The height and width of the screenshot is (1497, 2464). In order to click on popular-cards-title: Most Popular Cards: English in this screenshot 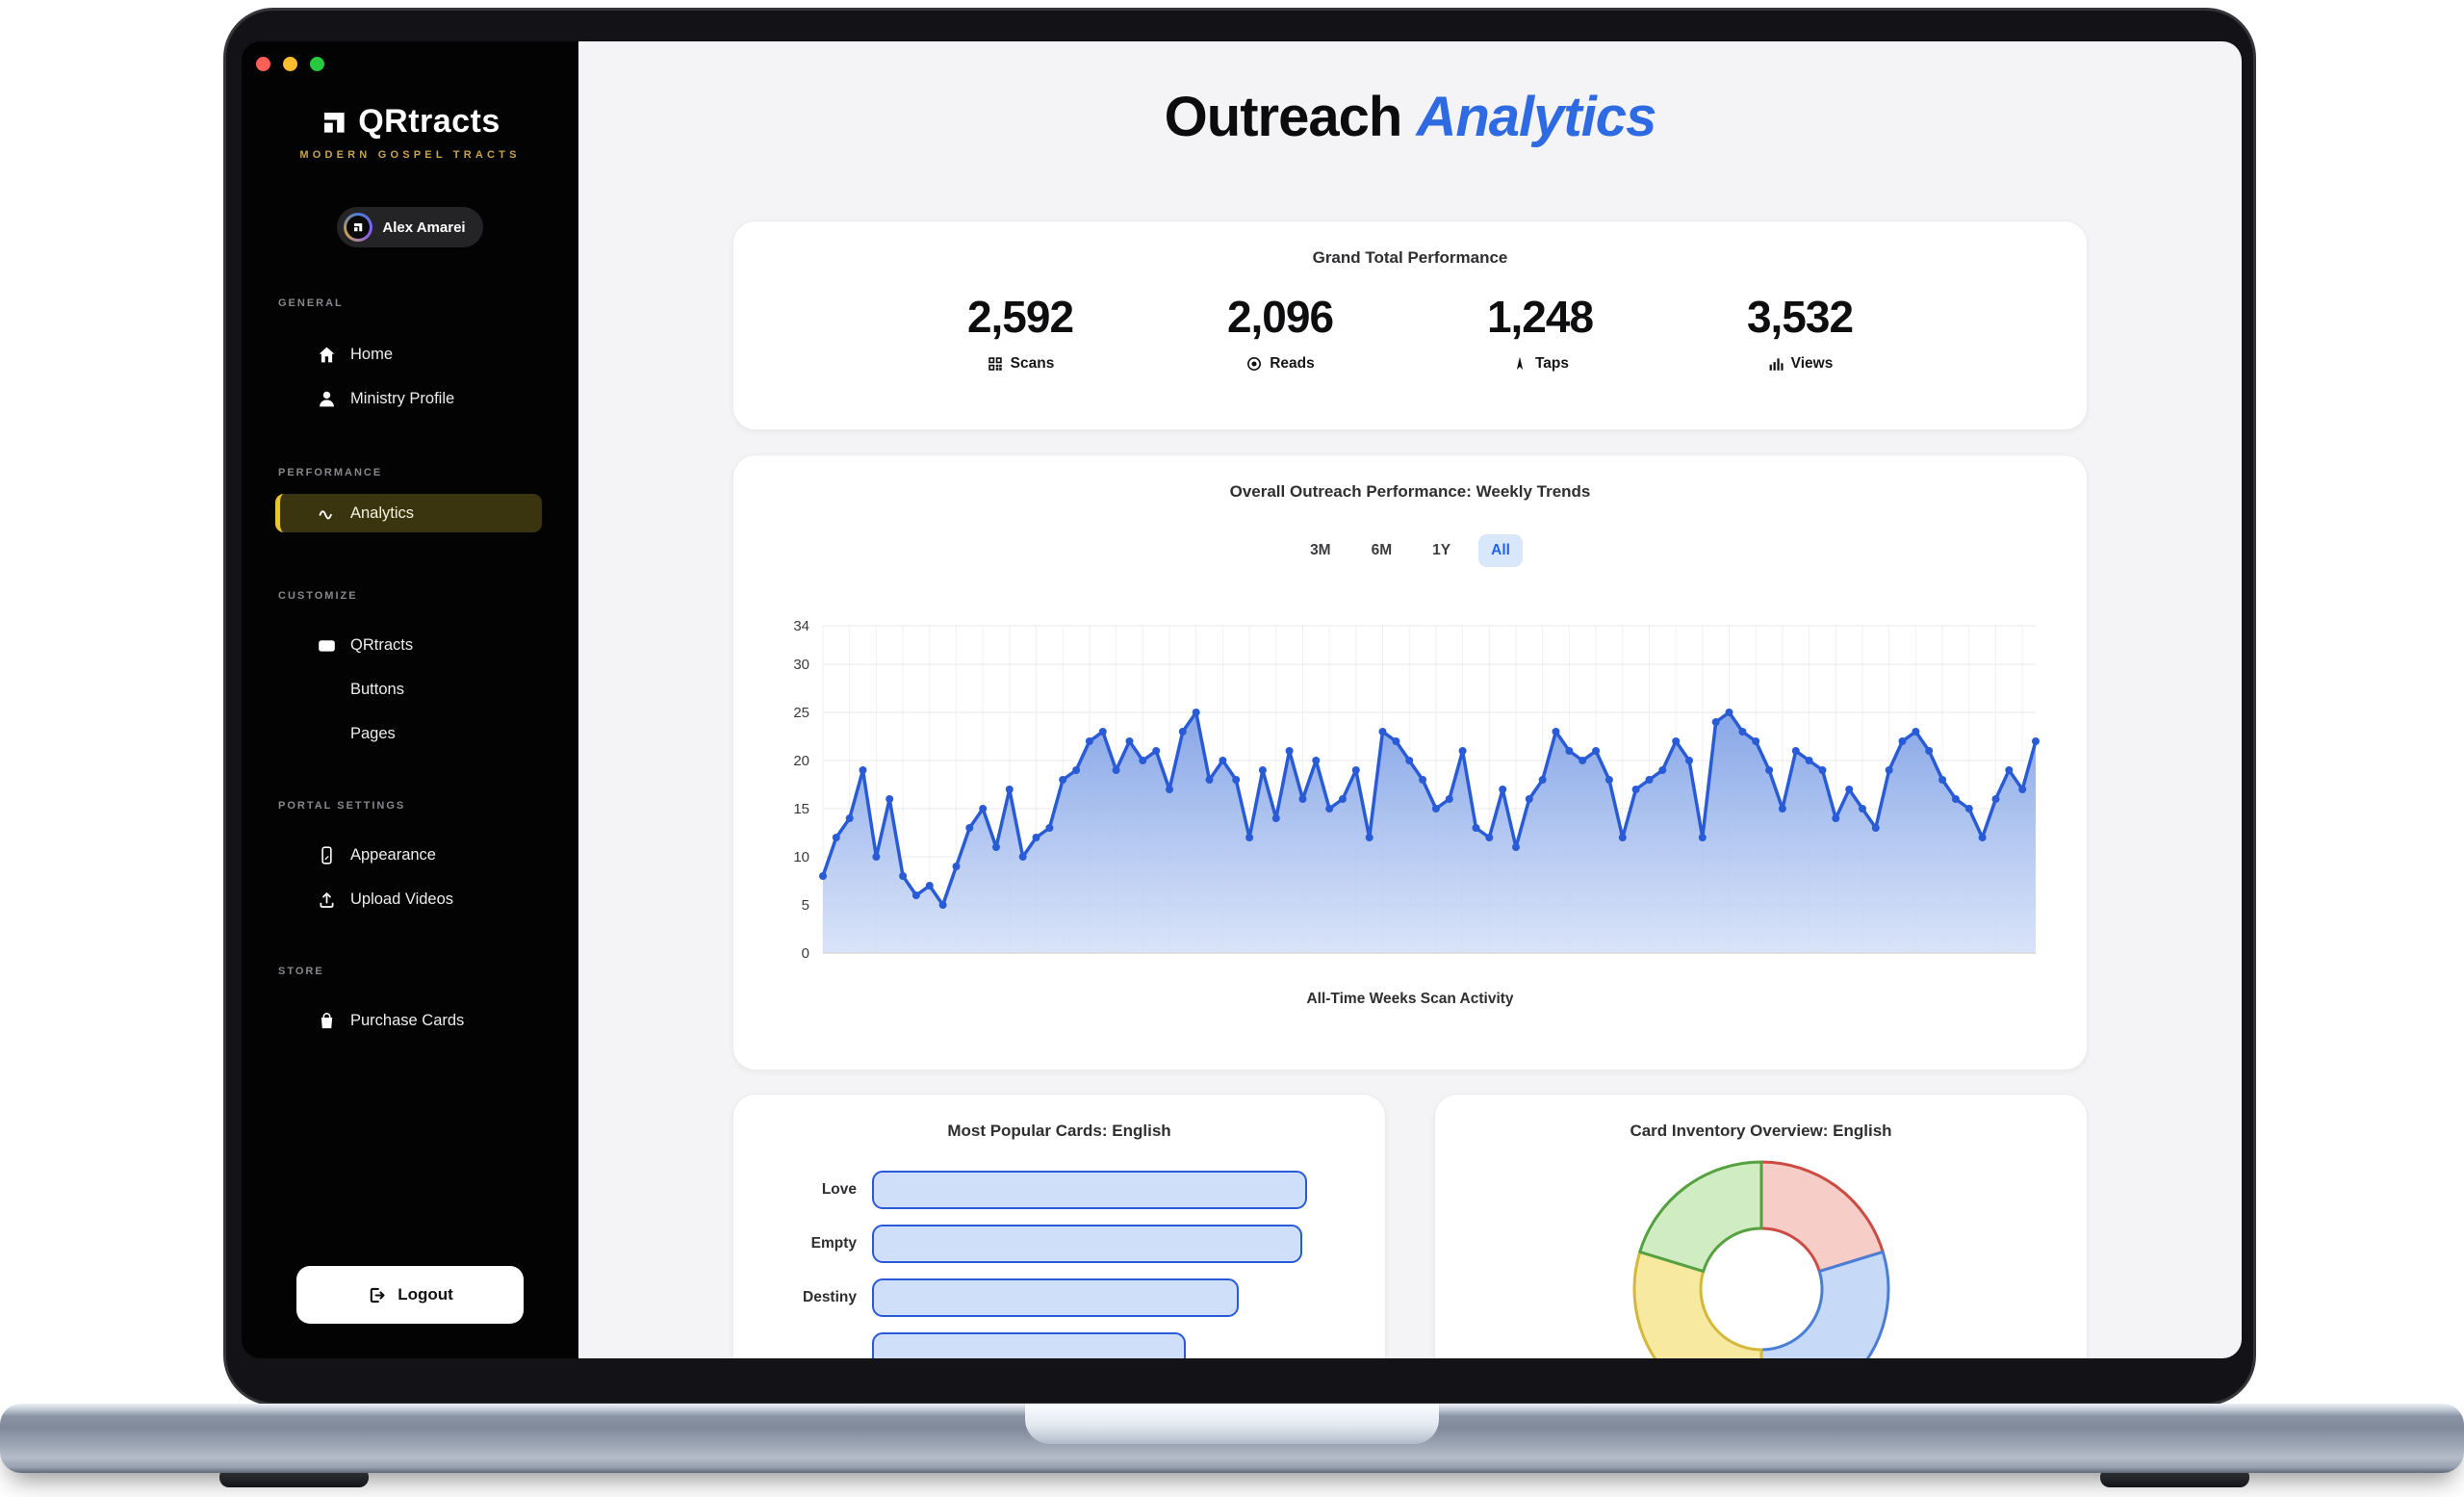, I will do `click(1059, 1131)`.